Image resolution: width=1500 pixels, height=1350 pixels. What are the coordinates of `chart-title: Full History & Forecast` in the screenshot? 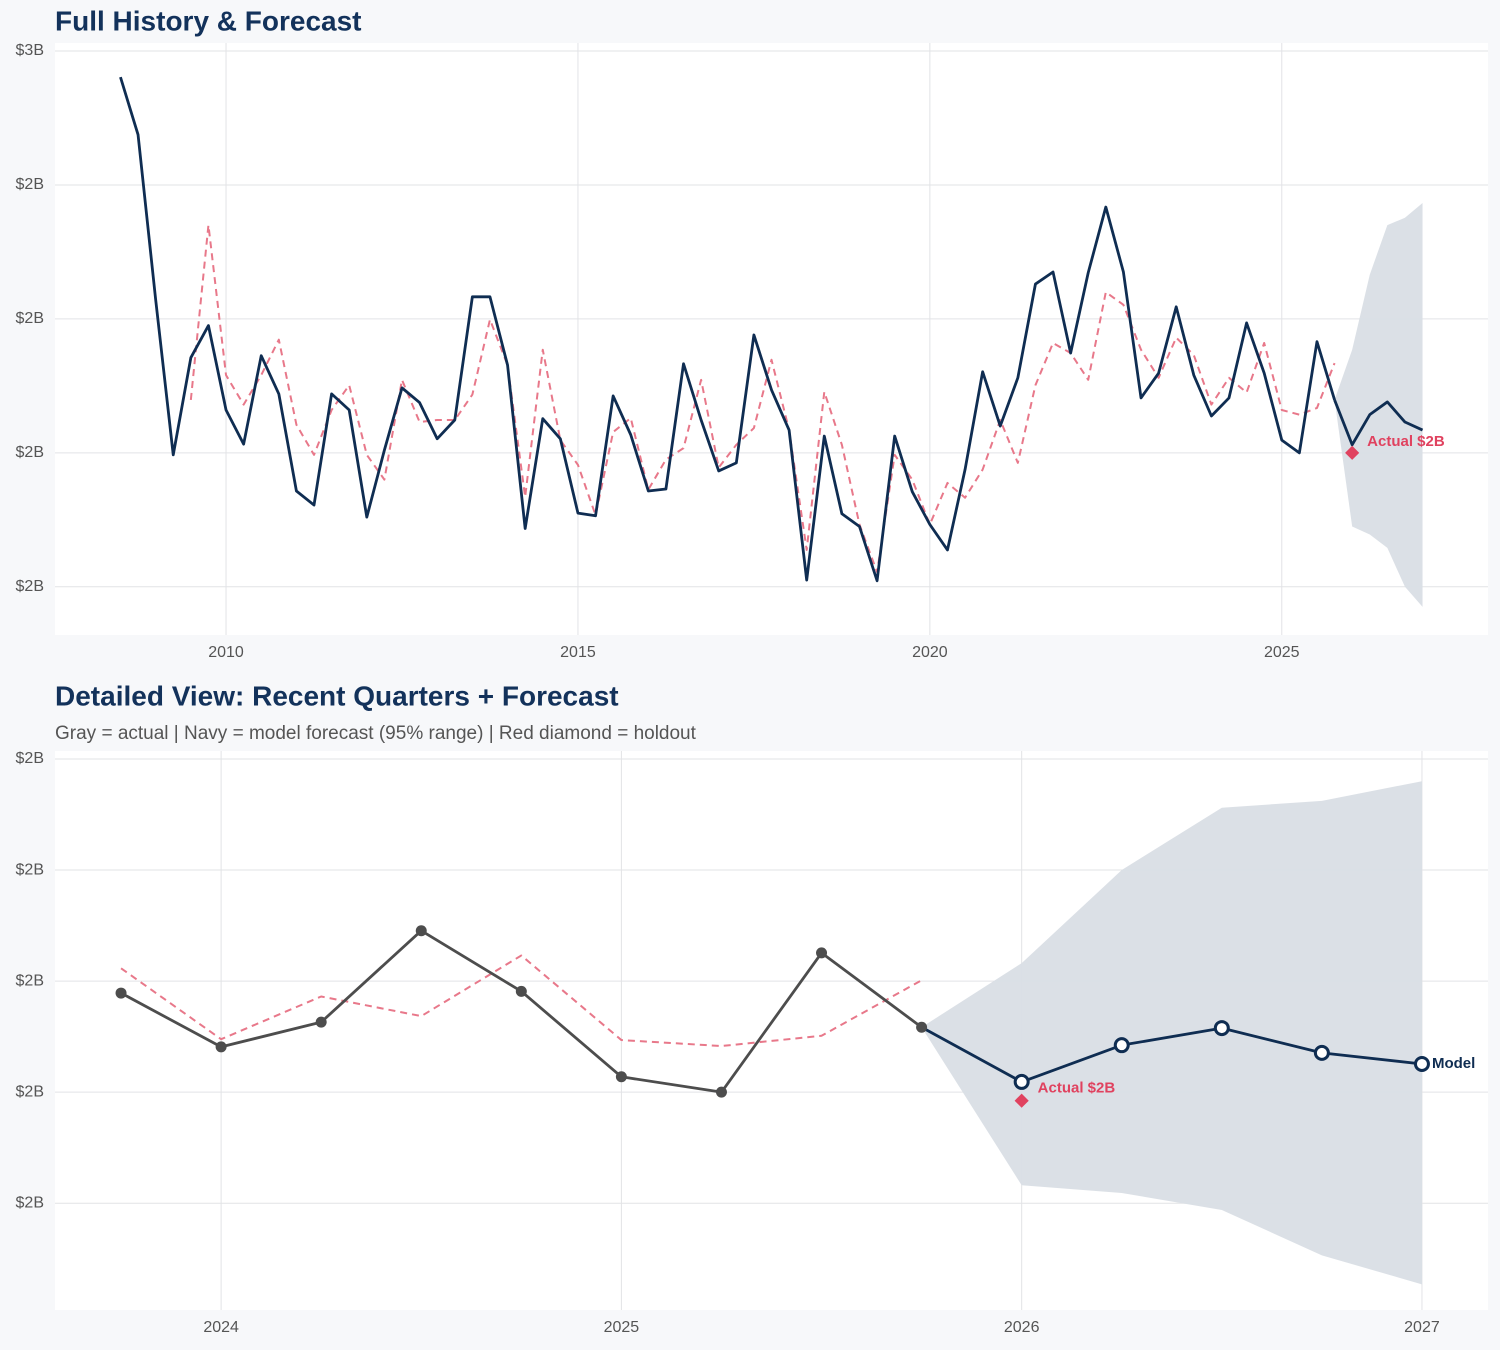 It's located at (208, 20).